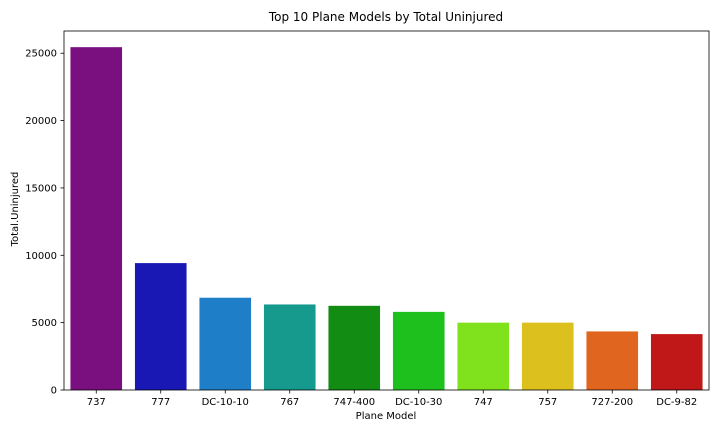  What do you see at coordinates (225, 402) in the screenshot?
I see `x-tick-label: DC-10-10` at bounding box center [225, 402].